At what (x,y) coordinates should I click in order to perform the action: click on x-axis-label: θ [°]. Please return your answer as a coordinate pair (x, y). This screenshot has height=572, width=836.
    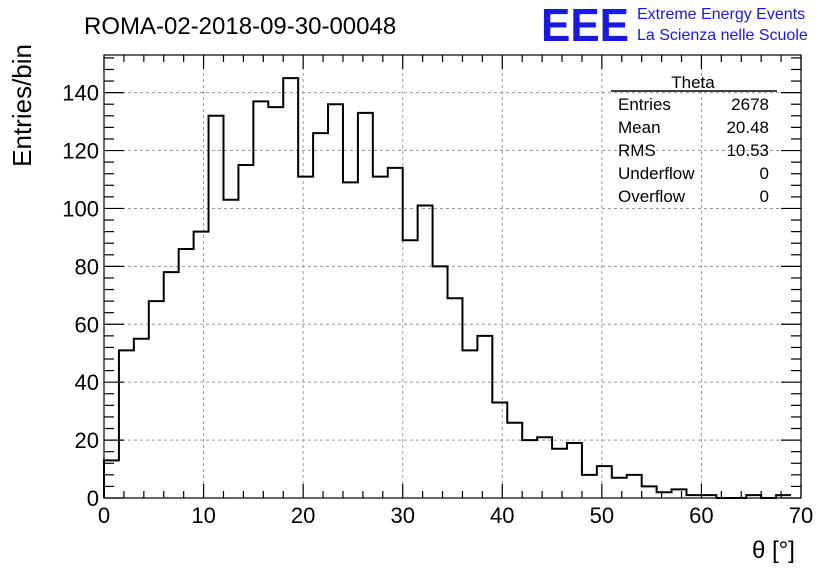
    Looking at the image, I should click on (773, 550).